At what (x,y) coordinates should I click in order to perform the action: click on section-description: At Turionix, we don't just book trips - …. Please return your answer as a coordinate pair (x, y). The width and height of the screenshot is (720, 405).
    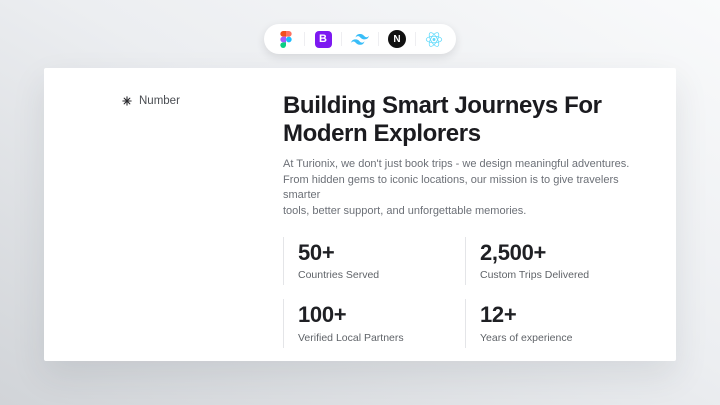
    Looking at the image, I should click on (469, 188).